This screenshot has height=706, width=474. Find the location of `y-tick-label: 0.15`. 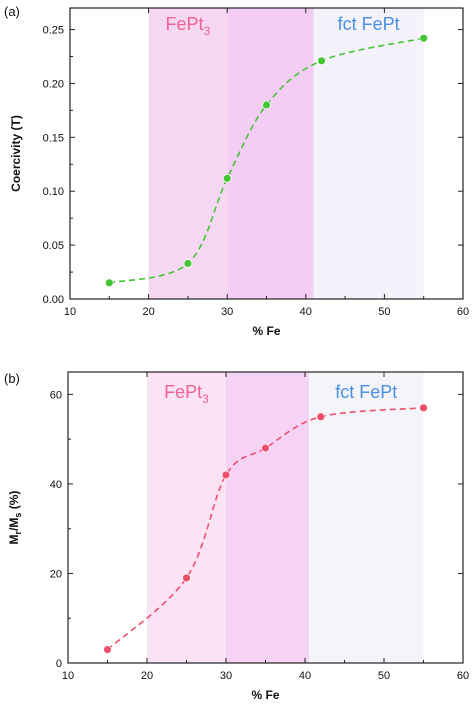

y-tick-label: 0.15 is located at coordinates (53, 138).